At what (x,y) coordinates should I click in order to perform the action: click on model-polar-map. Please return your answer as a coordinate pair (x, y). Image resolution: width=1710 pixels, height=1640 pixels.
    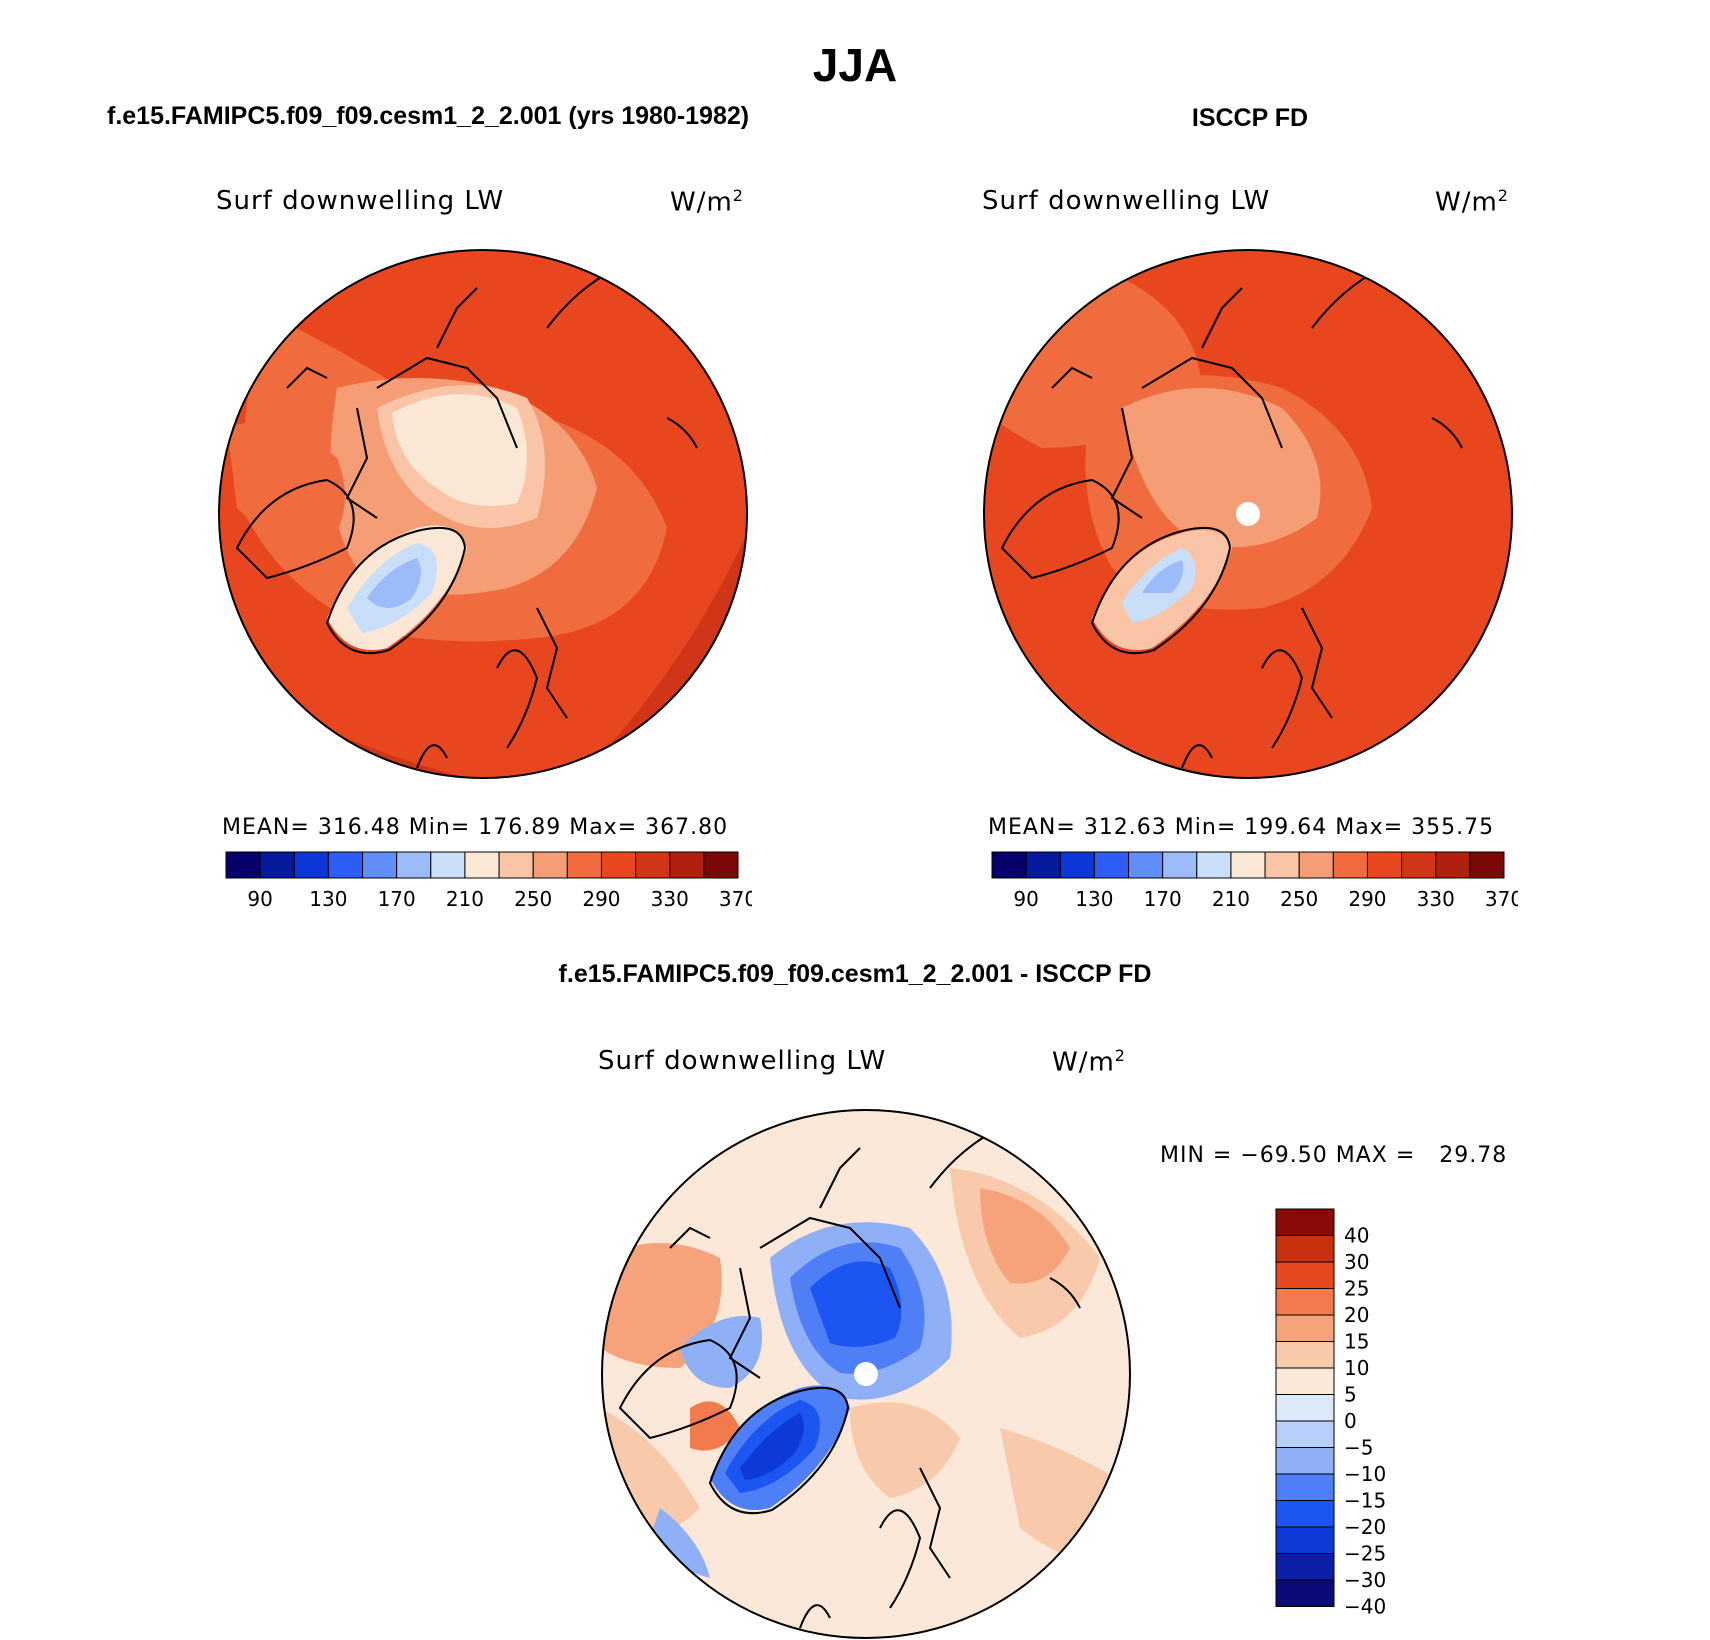
    Looking at the image, I should click on (483, 514).